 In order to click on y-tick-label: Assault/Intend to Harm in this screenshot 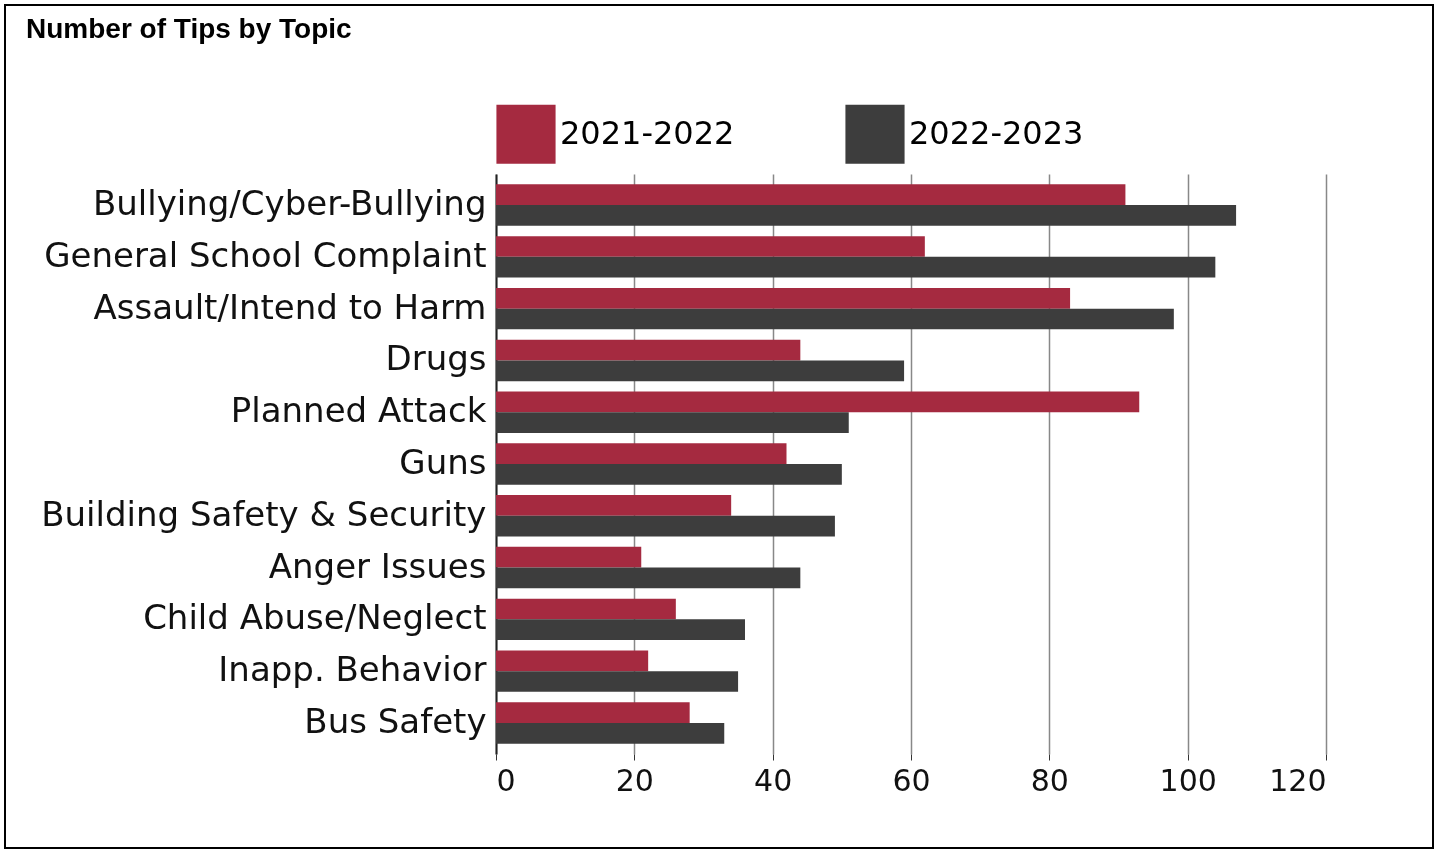, I will do `click(290, 306)`.